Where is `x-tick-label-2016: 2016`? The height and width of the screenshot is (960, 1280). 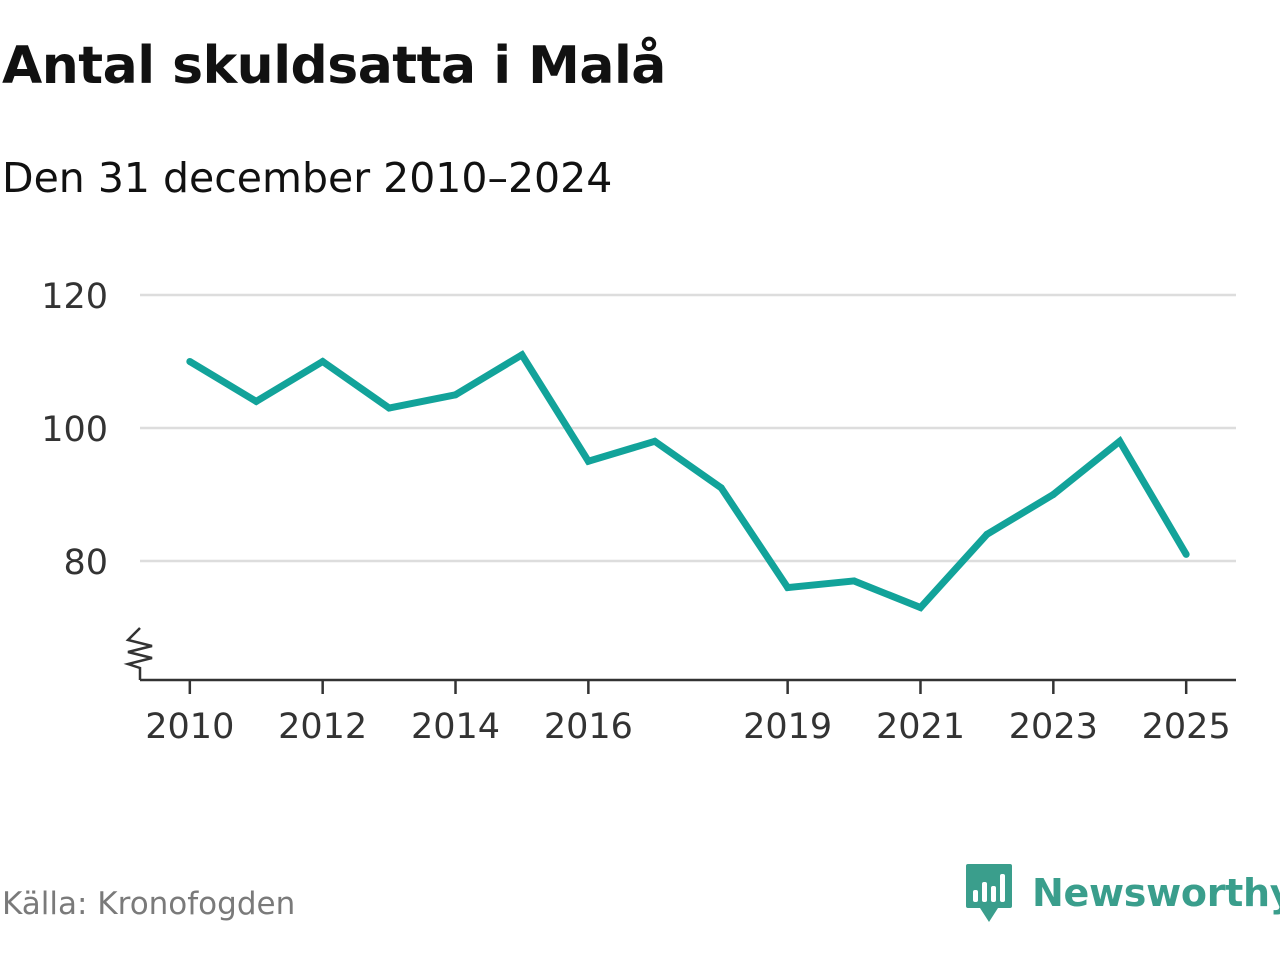
x-tick-label-2016: 2016 is located at coordinates (588, 727).